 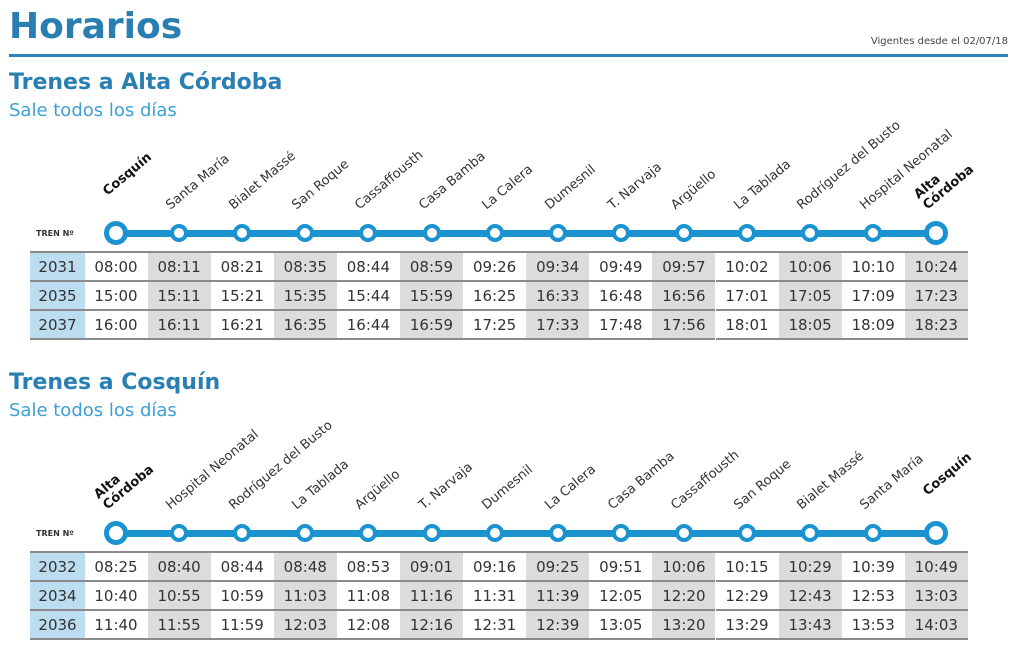 I want to click on train-number: 2034, so click(x=57, y=596).